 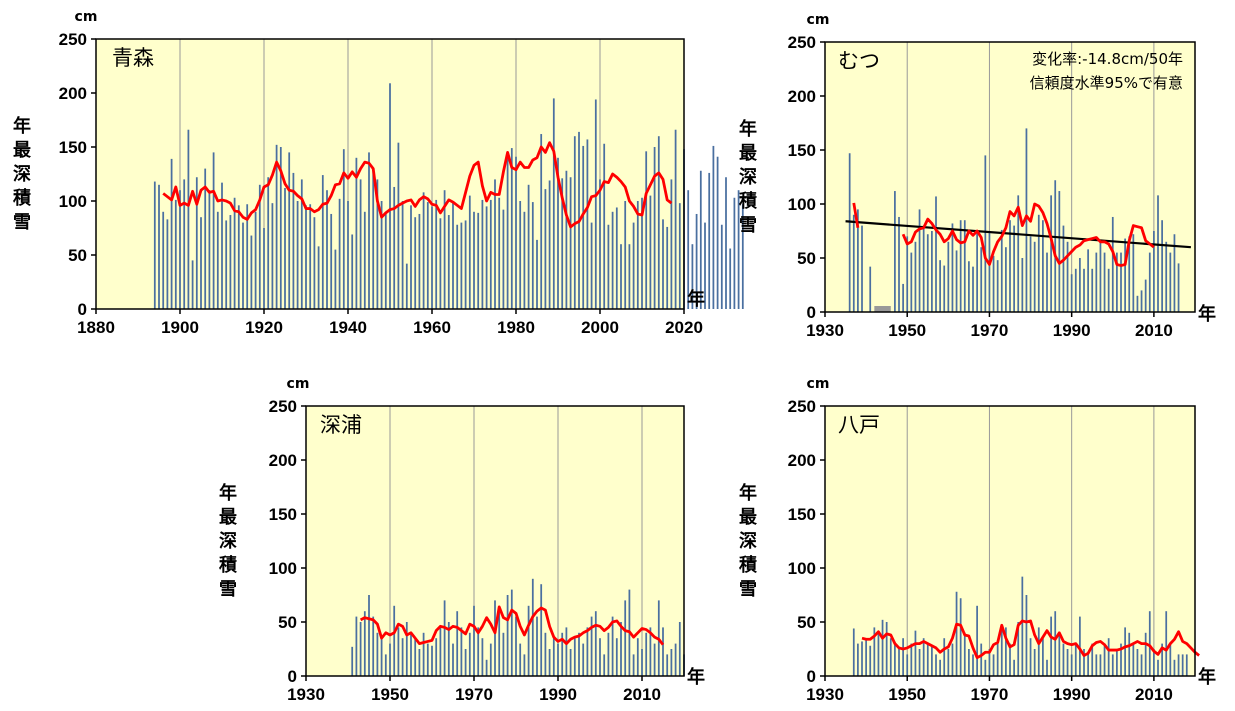 I want to click on bar-1969, so click(x=469, y=654).